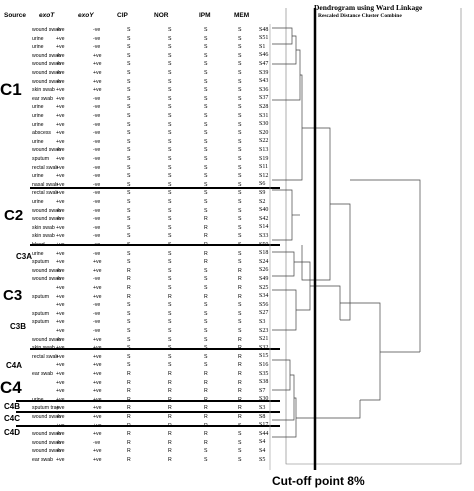 The width and height of the screenshot is (474, 491). What do you see at coordinates (161, 15) in the screenshot?
I see `header-nor: NOR` at bounding box center [161, 15].